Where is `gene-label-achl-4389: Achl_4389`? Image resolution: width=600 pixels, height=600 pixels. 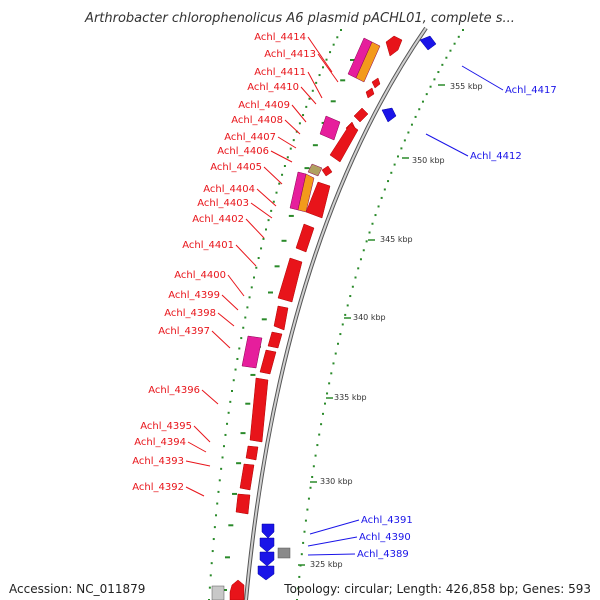 gene-label-achl-4389: Achl_4389 is located at coordinates (383, 554).